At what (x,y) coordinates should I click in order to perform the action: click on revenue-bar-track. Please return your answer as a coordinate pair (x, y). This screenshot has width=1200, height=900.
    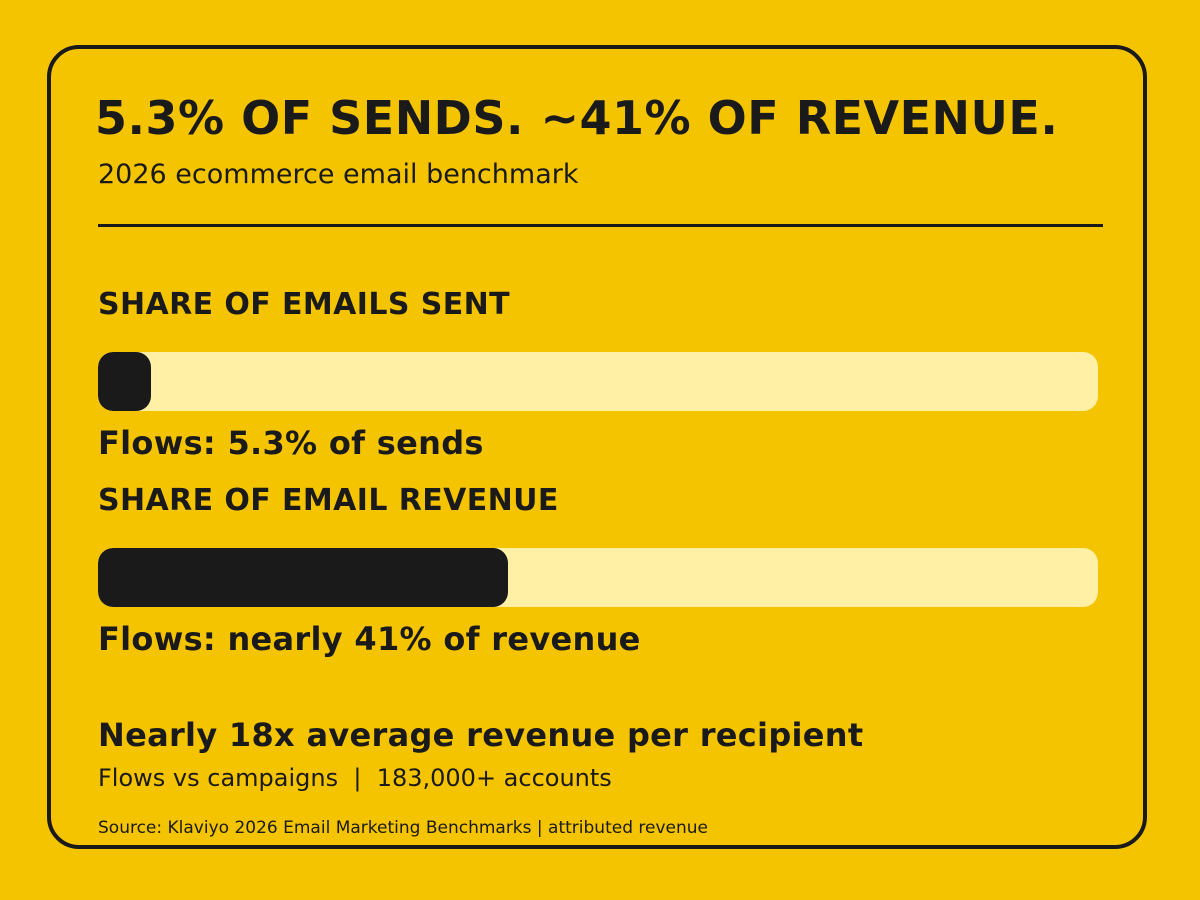
    Looking at the image, I should click on (598, 577).